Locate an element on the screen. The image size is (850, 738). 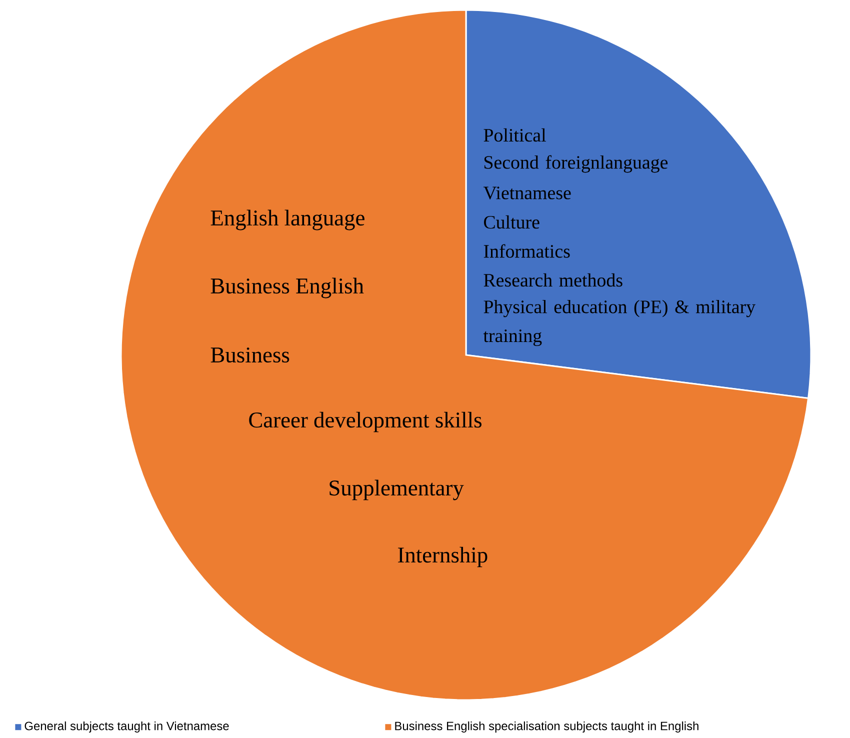
legend-label: General subjects taught in Vietnamese is located at coordinates (126, 727).